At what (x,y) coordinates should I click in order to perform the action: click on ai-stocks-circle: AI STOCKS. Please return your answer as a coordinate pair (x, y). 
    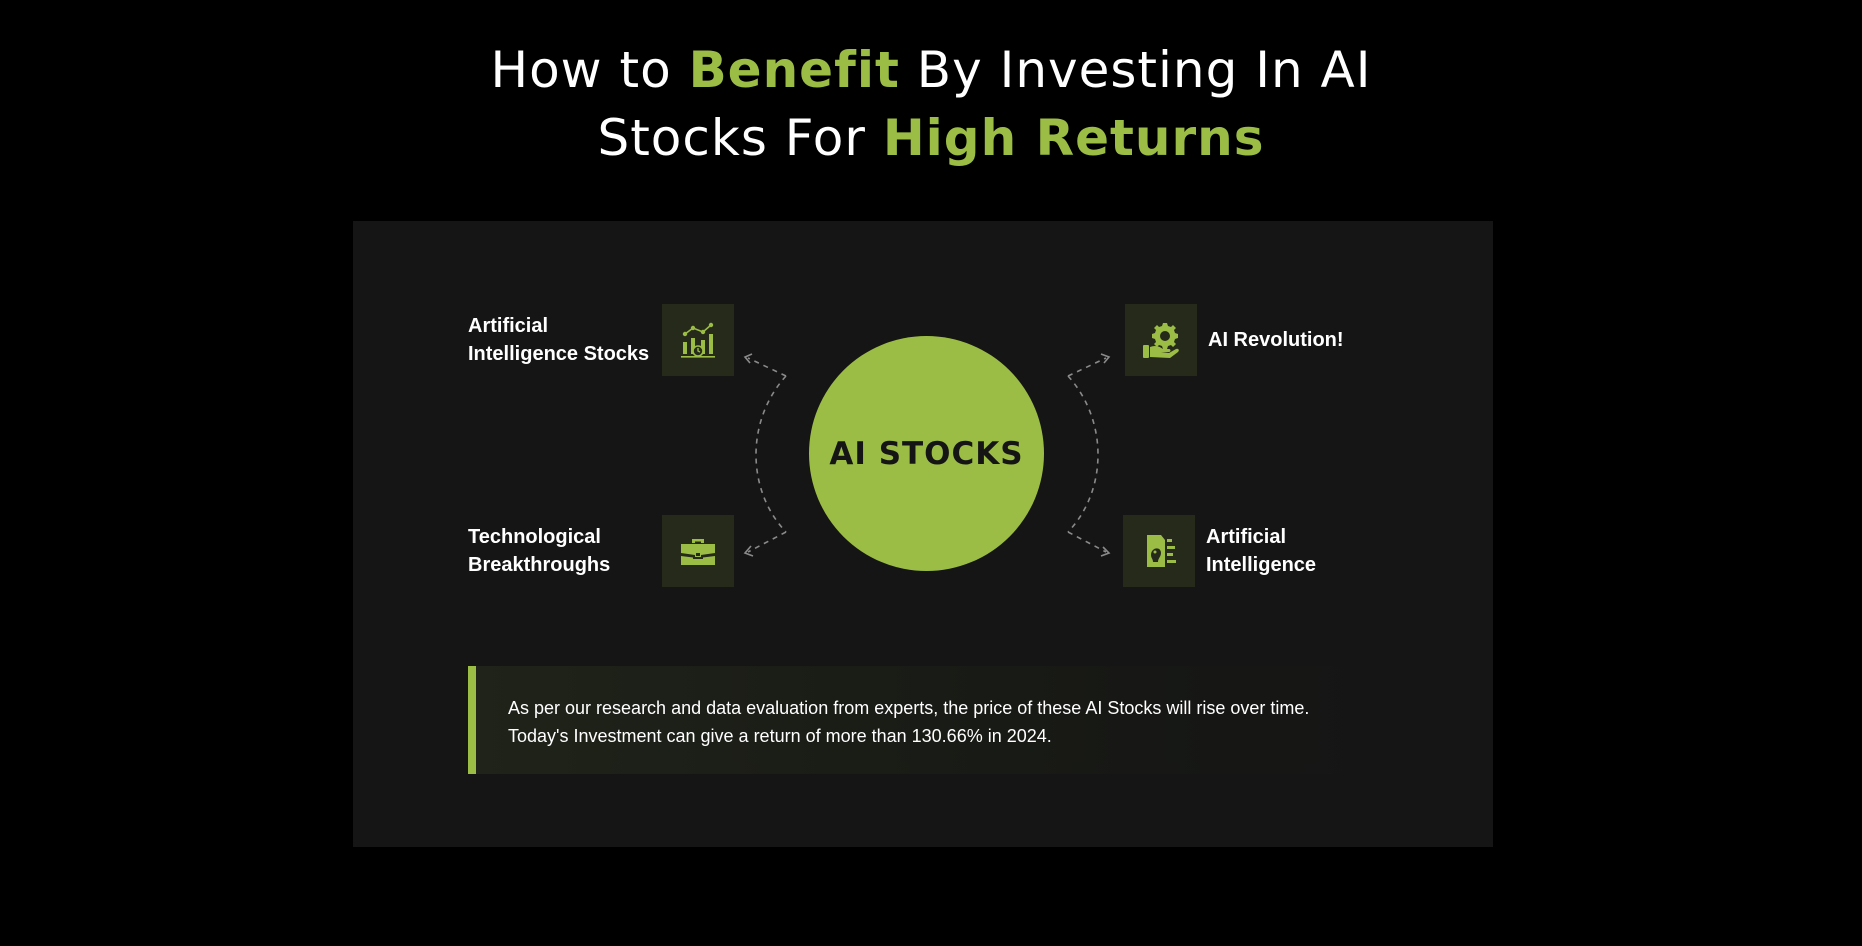
    Looking at the image, I should click on (926, 453).